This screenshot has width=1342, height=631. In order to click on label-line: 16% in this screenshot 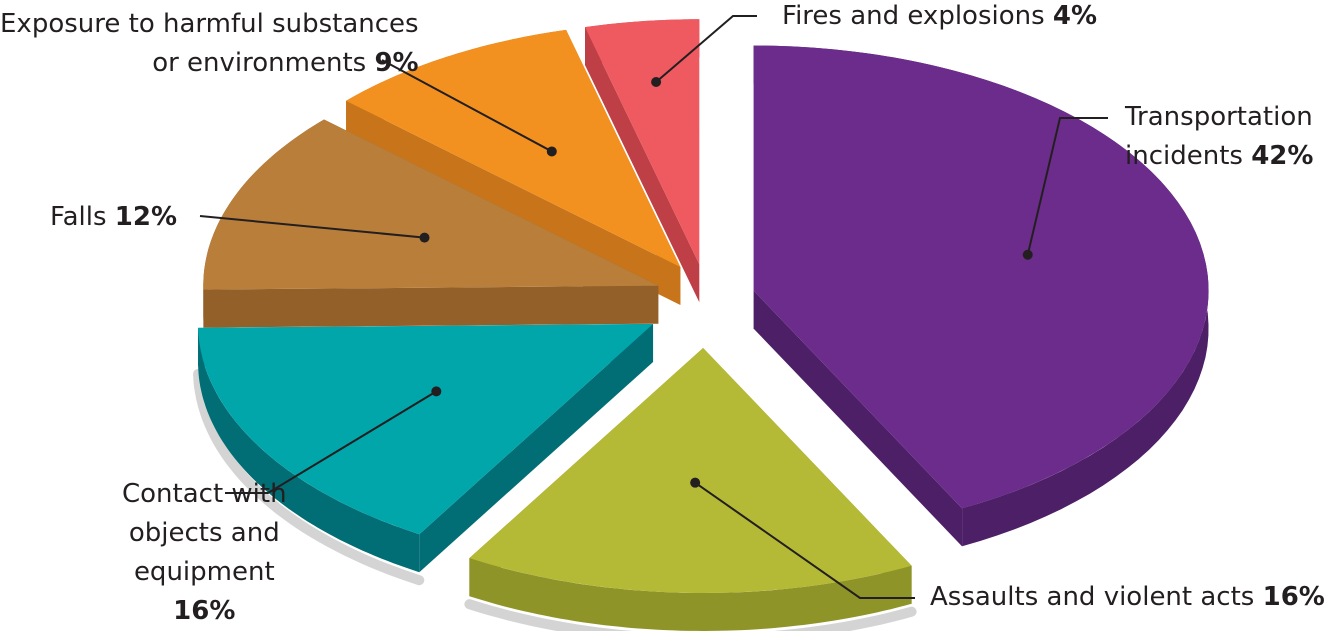, I will do `click(204, 611)`.